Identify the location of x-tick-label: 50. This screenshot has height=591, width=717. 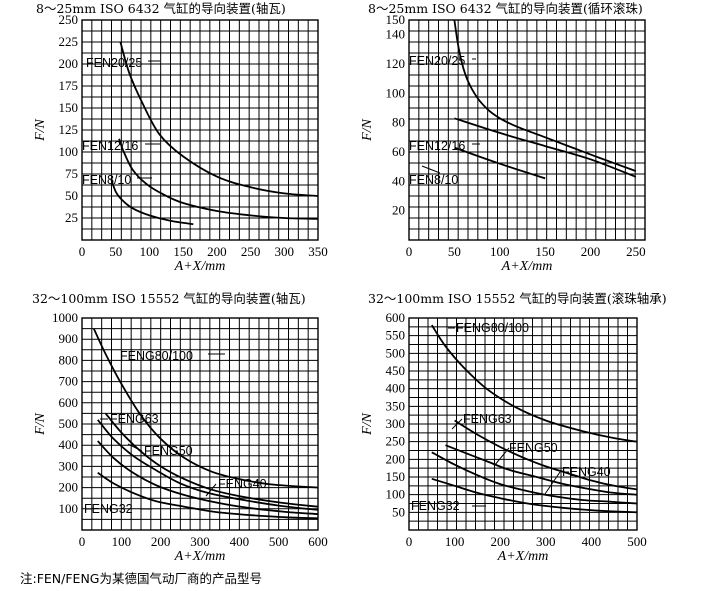
(115, 251).